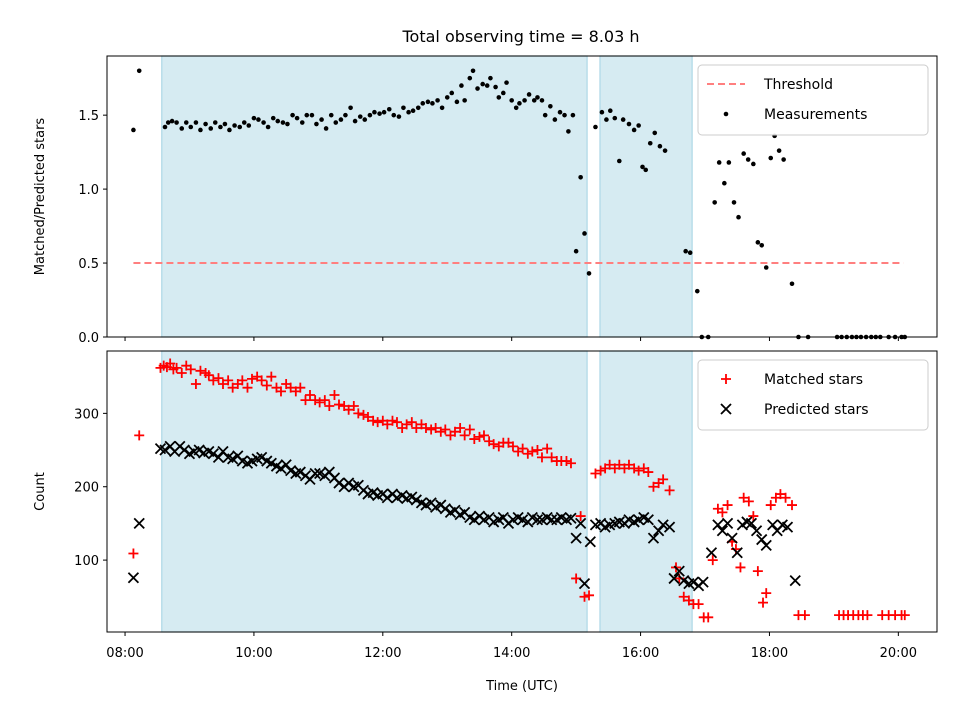 The image size is (960, 720). I want to click on y-axis-label: Count, so click(40, 491).